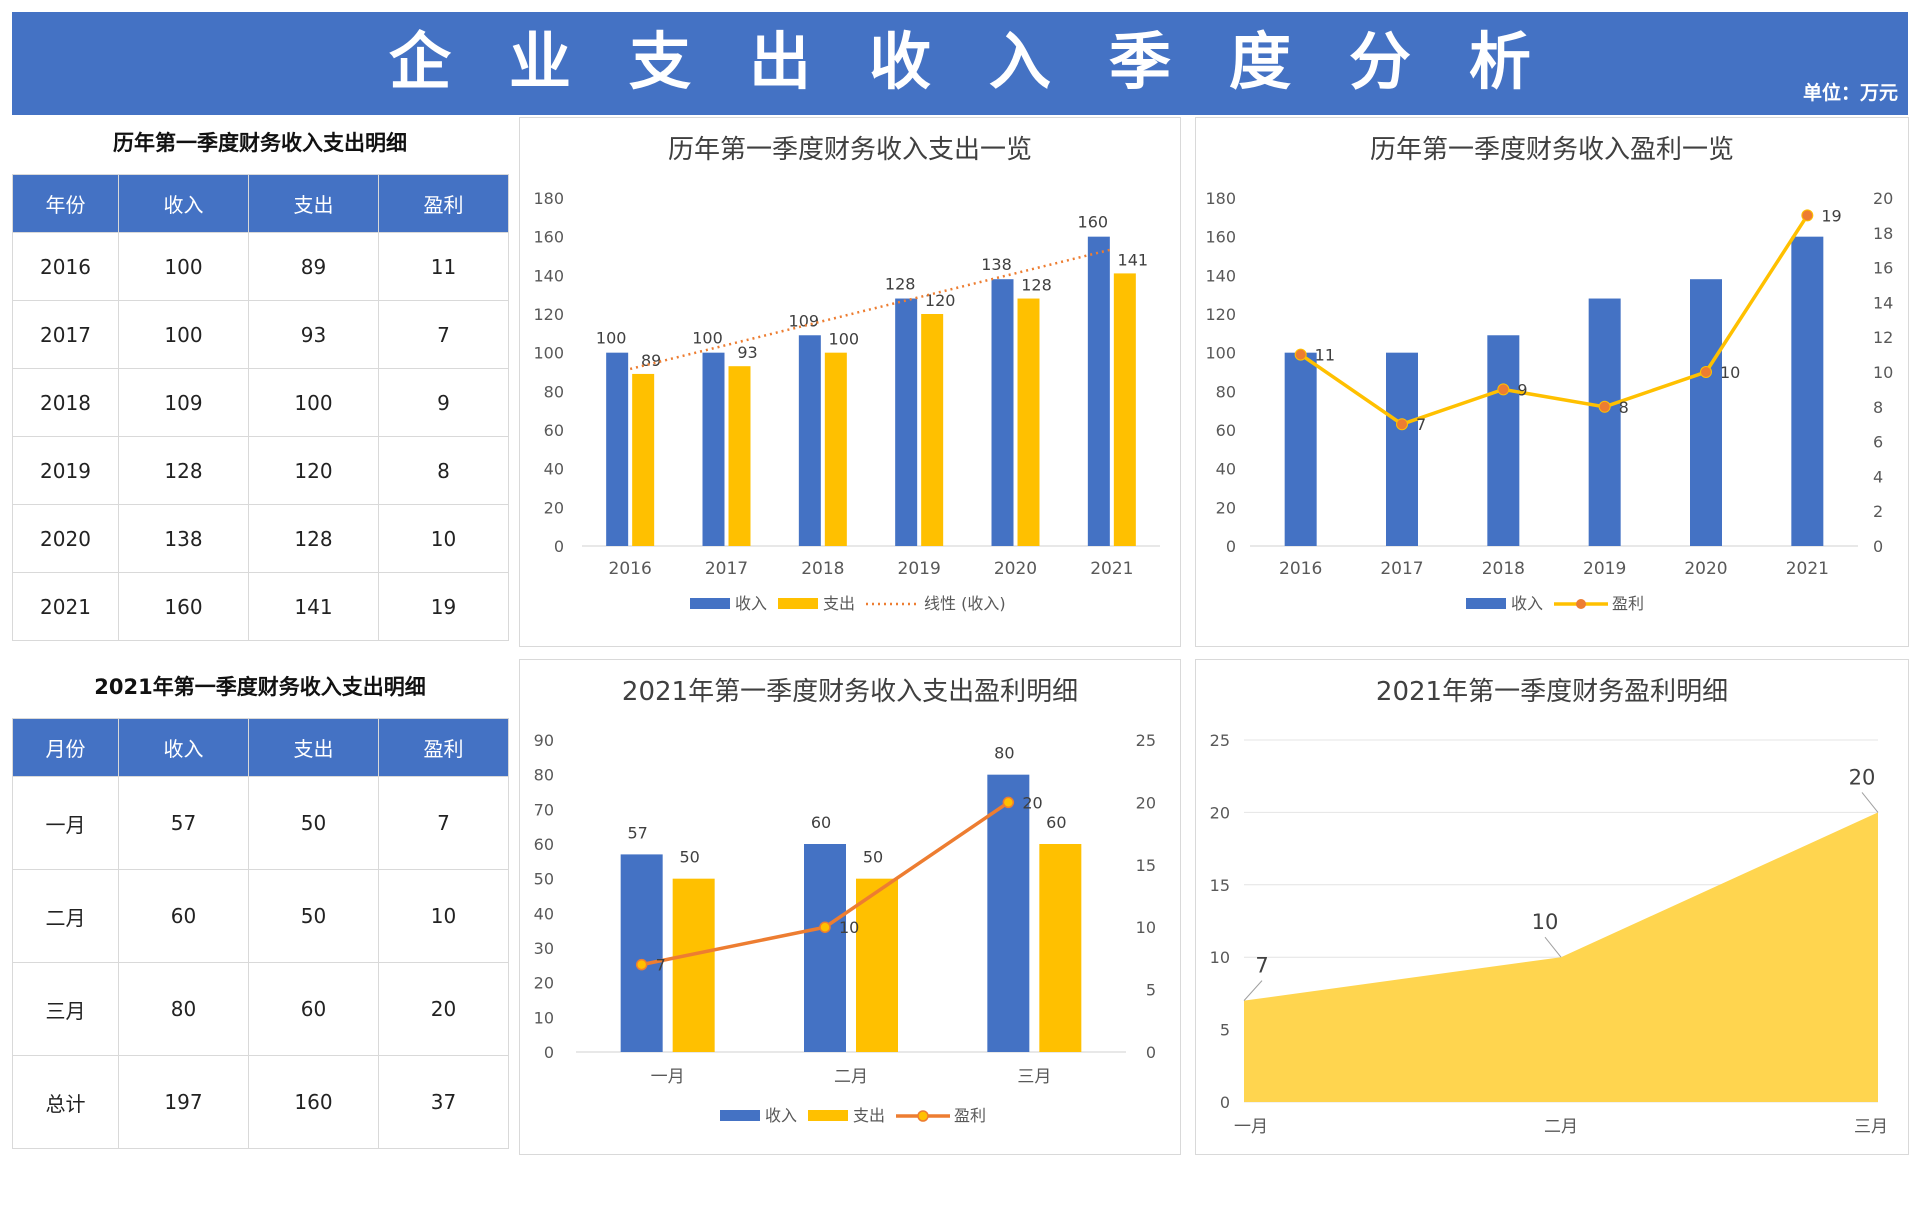 The image size is (1920, 1210). I want to click on y-tick-label: 50, so click(544, 879).